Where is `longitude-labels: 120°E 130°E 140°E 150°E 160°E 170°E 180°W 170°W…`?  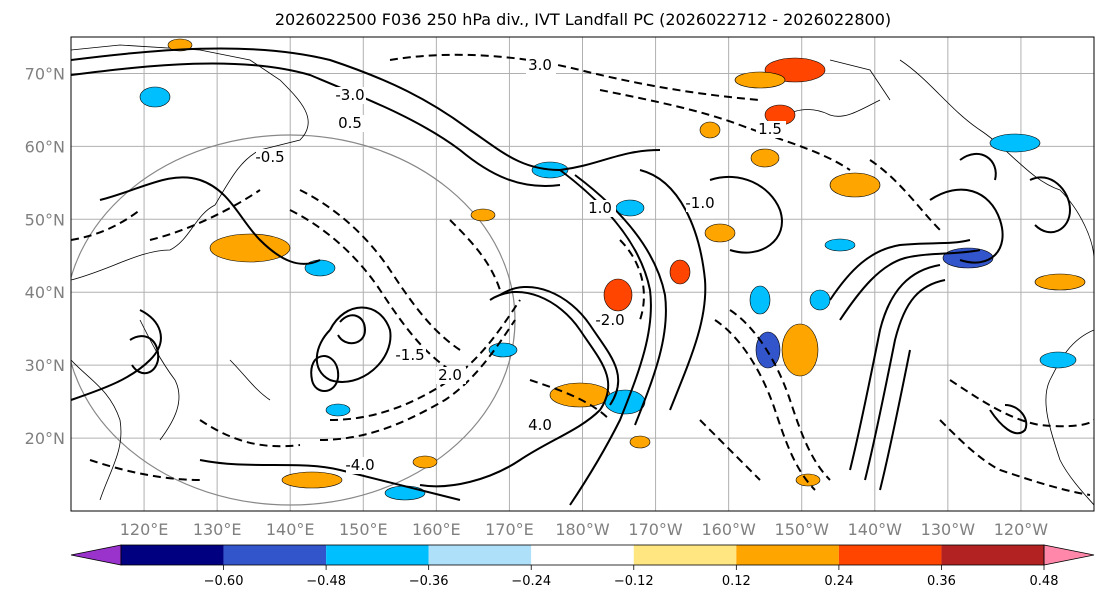
longitude-labels: 120°E 130°E 140°E 150°E 160°E 170°E 180°W 170°W… is located at coordinates (584, 529).